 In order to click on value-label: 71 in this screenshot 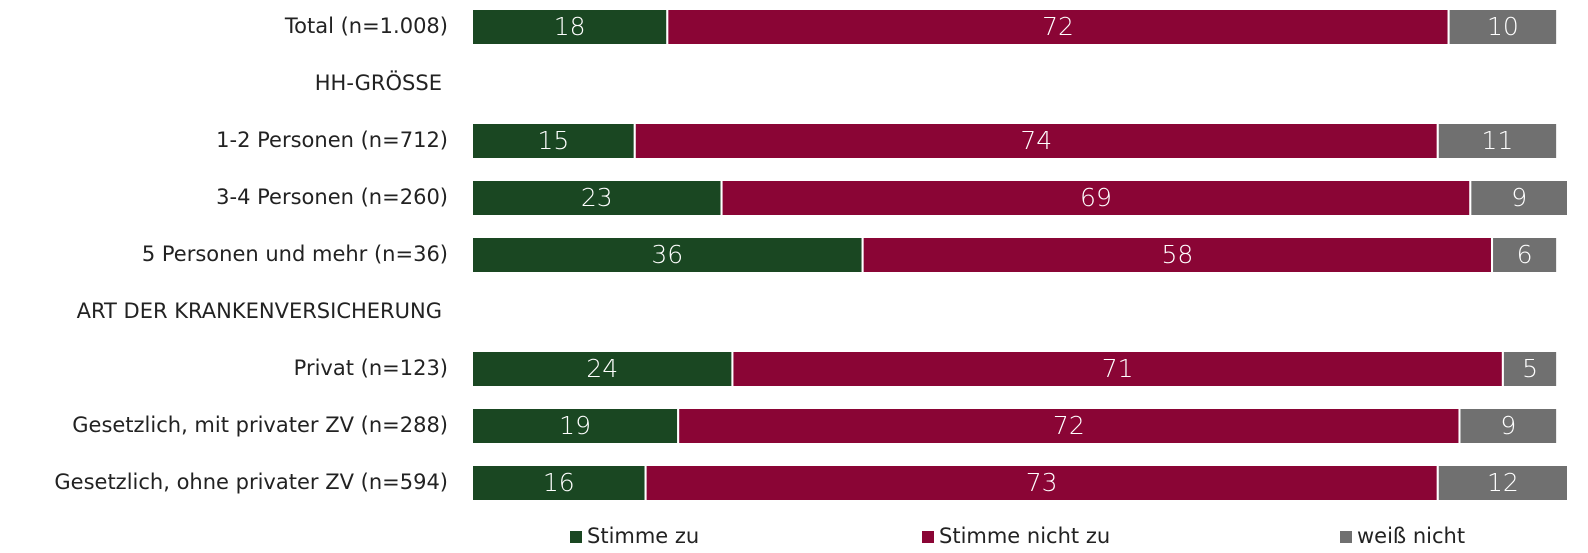, I will do `click(1118, 368)`.